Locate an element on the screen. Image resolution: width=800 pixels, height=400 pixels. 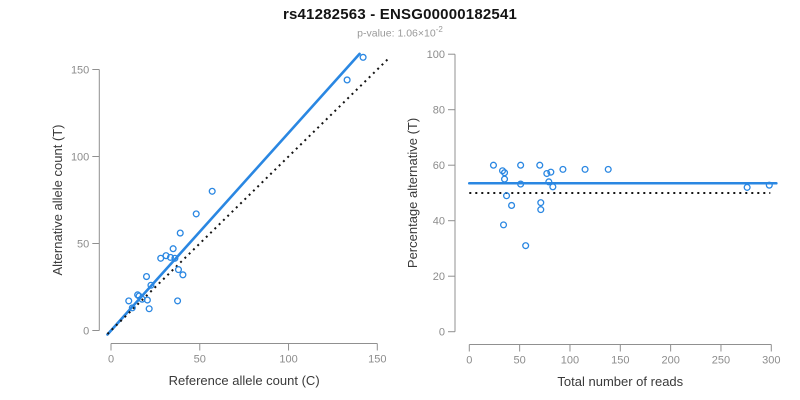
page-title: rs41282563 - ENSG00000182541 is located at coordinates (400, 14).